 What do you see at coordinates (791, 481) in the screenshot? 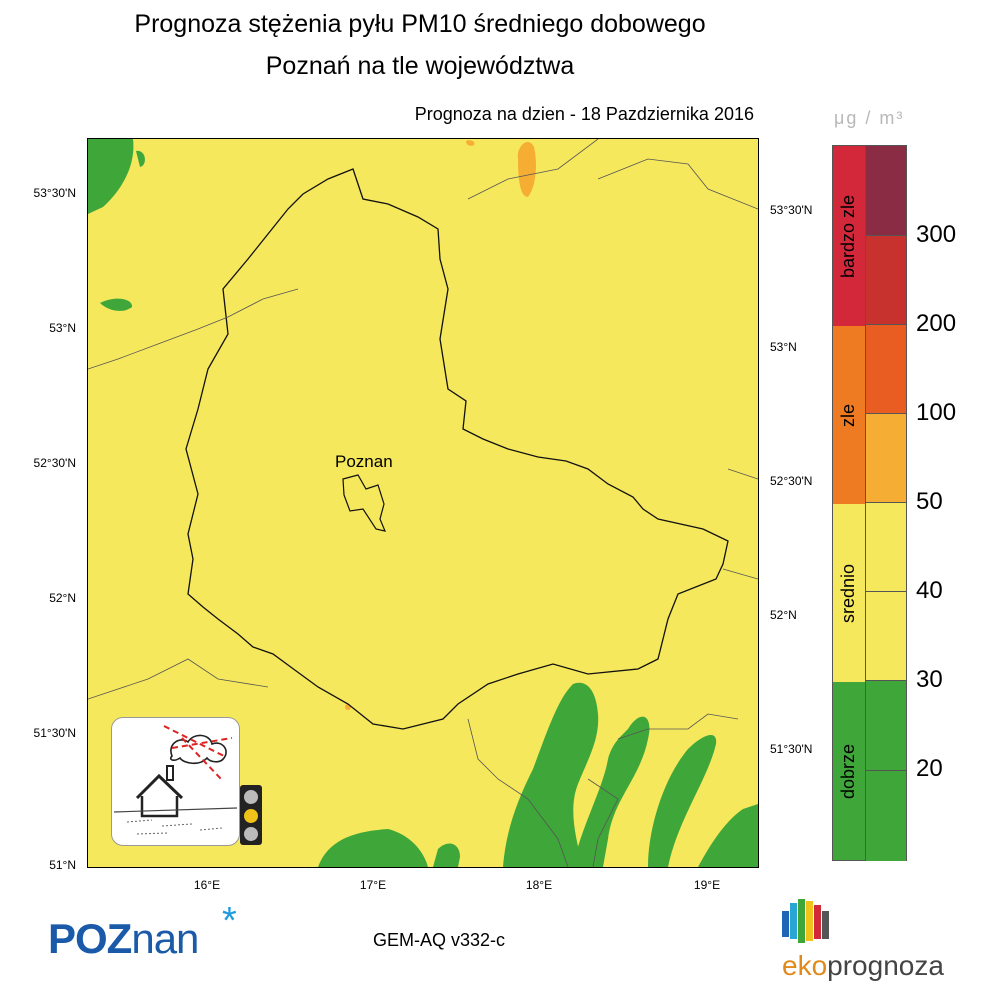
I see `lat-label-right: 52°30'N` at bounding box center [791, 481].